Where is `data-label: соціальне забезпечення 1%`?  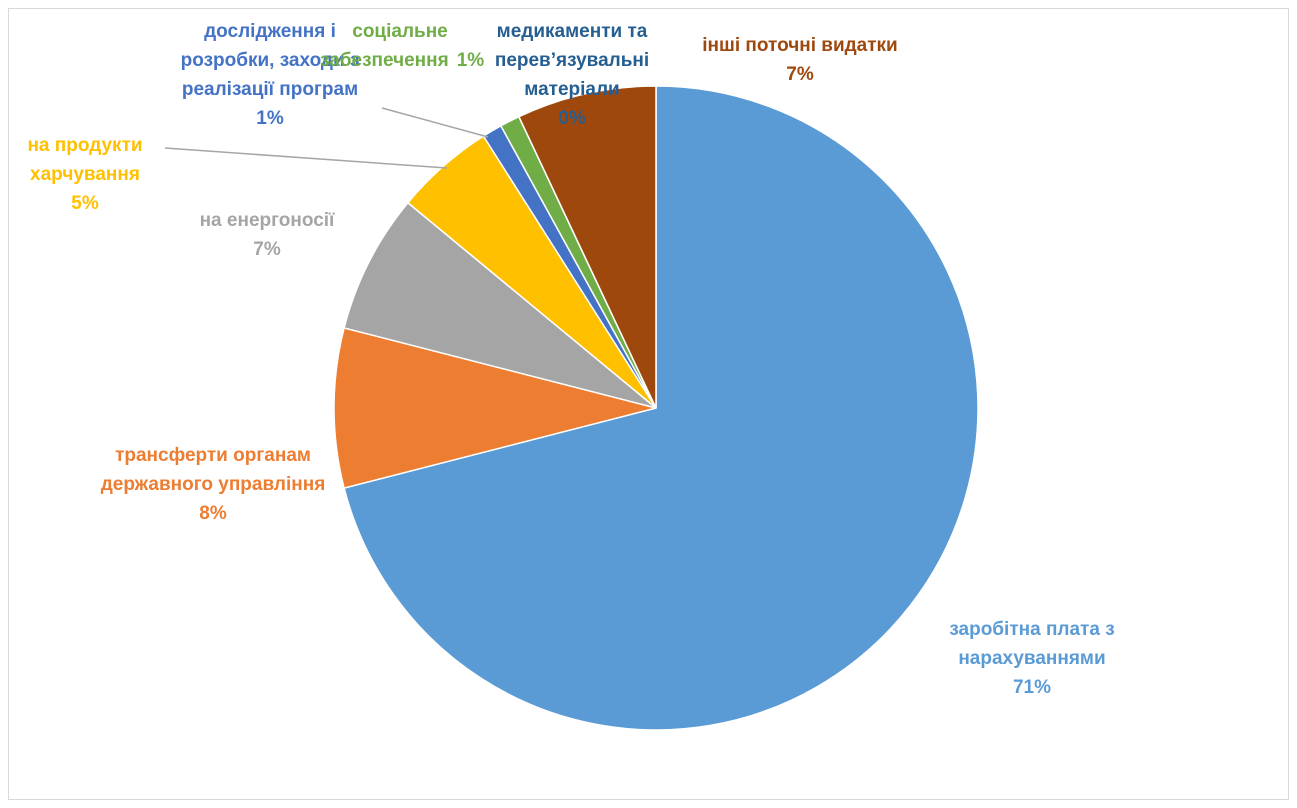
data-label: соціальне забезпечення 1% is located at coordinates (402, 46).